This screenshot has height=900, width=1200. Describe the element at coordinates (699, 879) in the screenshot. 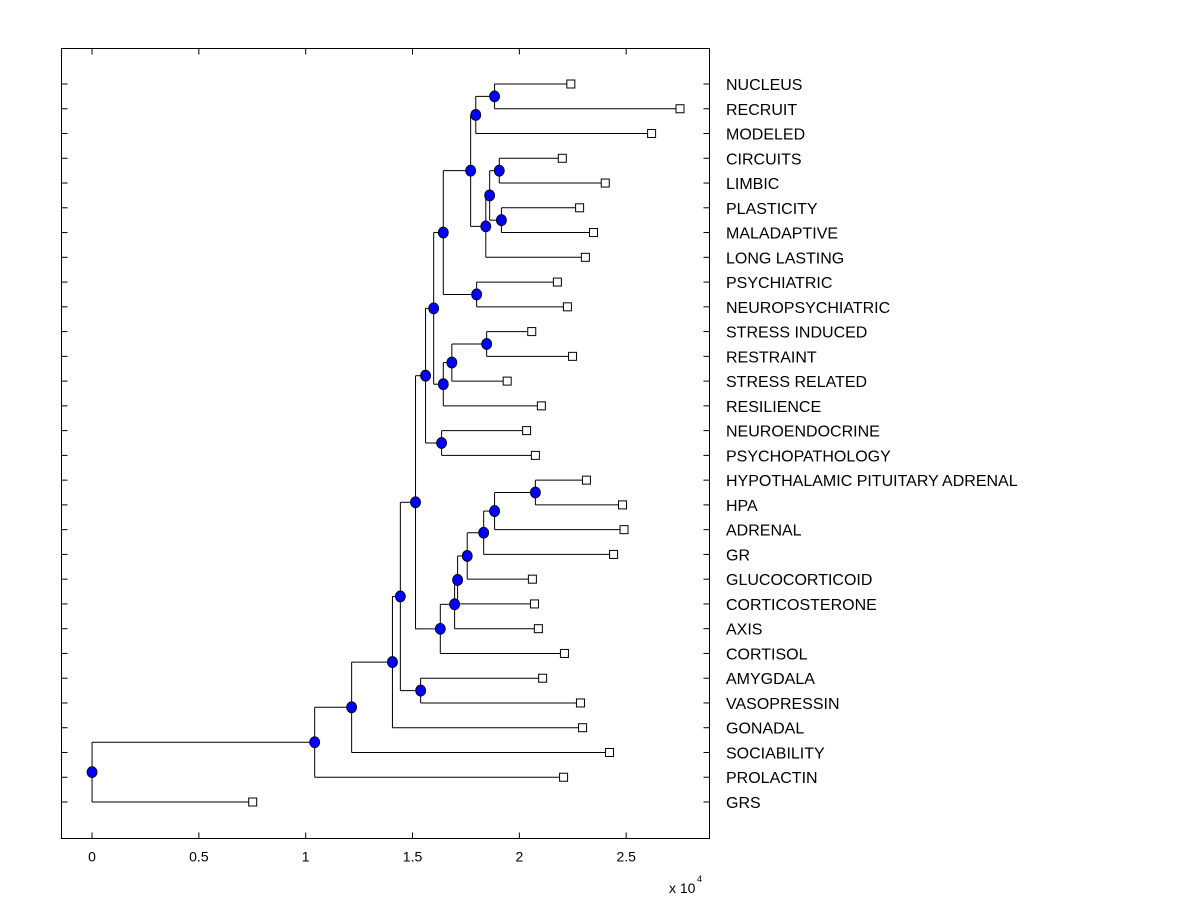

I see `x-multiplier-exponent: 4` at that location.